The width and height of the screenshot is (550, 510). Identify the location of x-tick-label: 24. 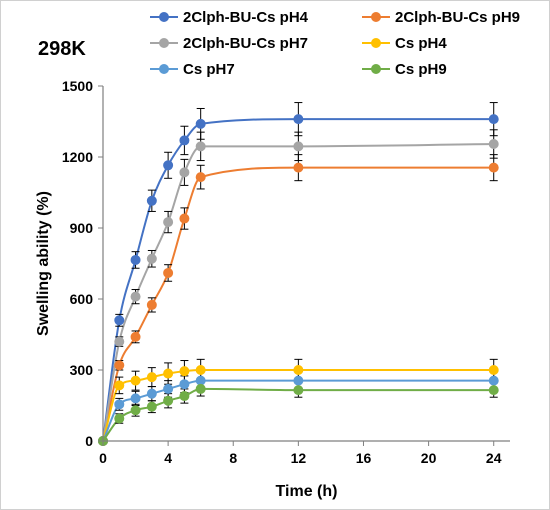
(494, 458).